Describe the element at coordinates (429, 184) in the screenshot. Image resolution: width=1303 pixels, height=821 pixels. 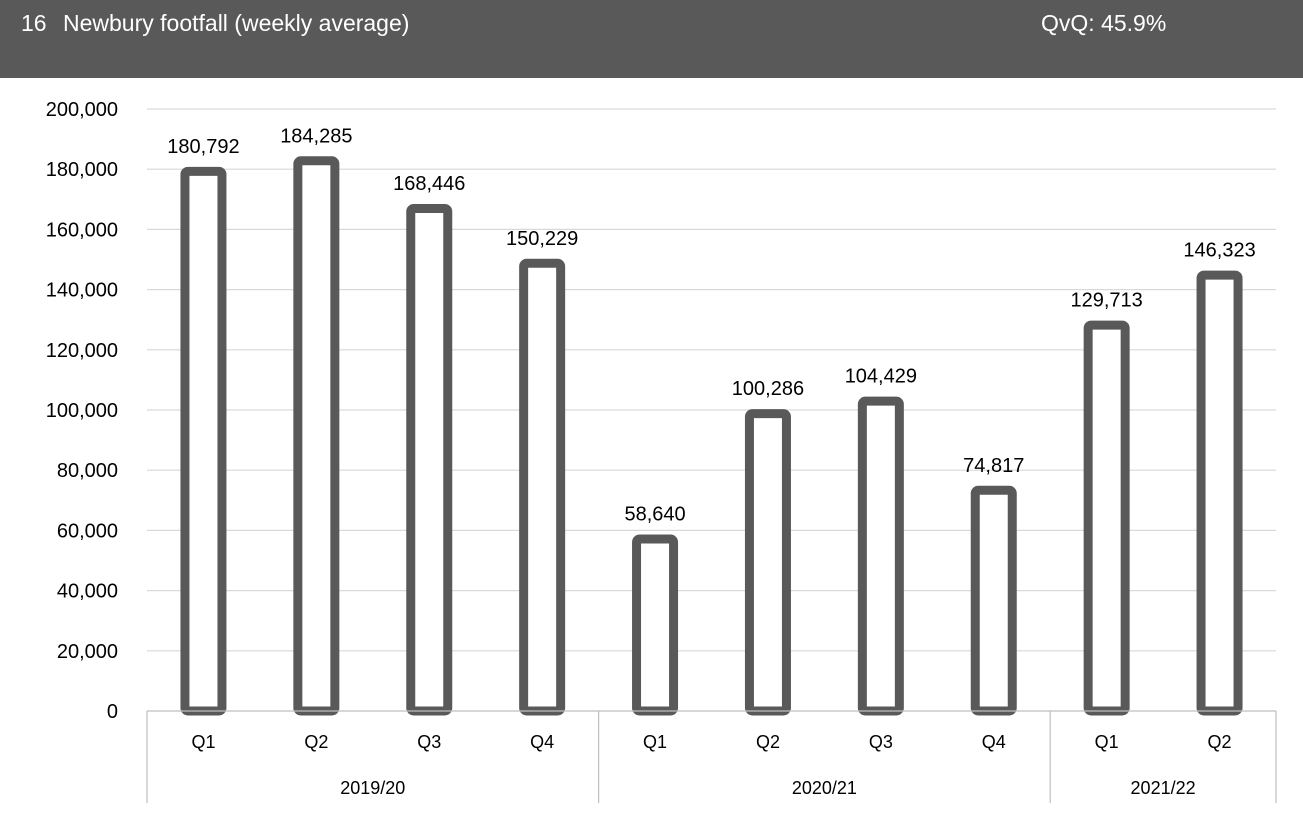
I see `data-label: 168,446` at that location.